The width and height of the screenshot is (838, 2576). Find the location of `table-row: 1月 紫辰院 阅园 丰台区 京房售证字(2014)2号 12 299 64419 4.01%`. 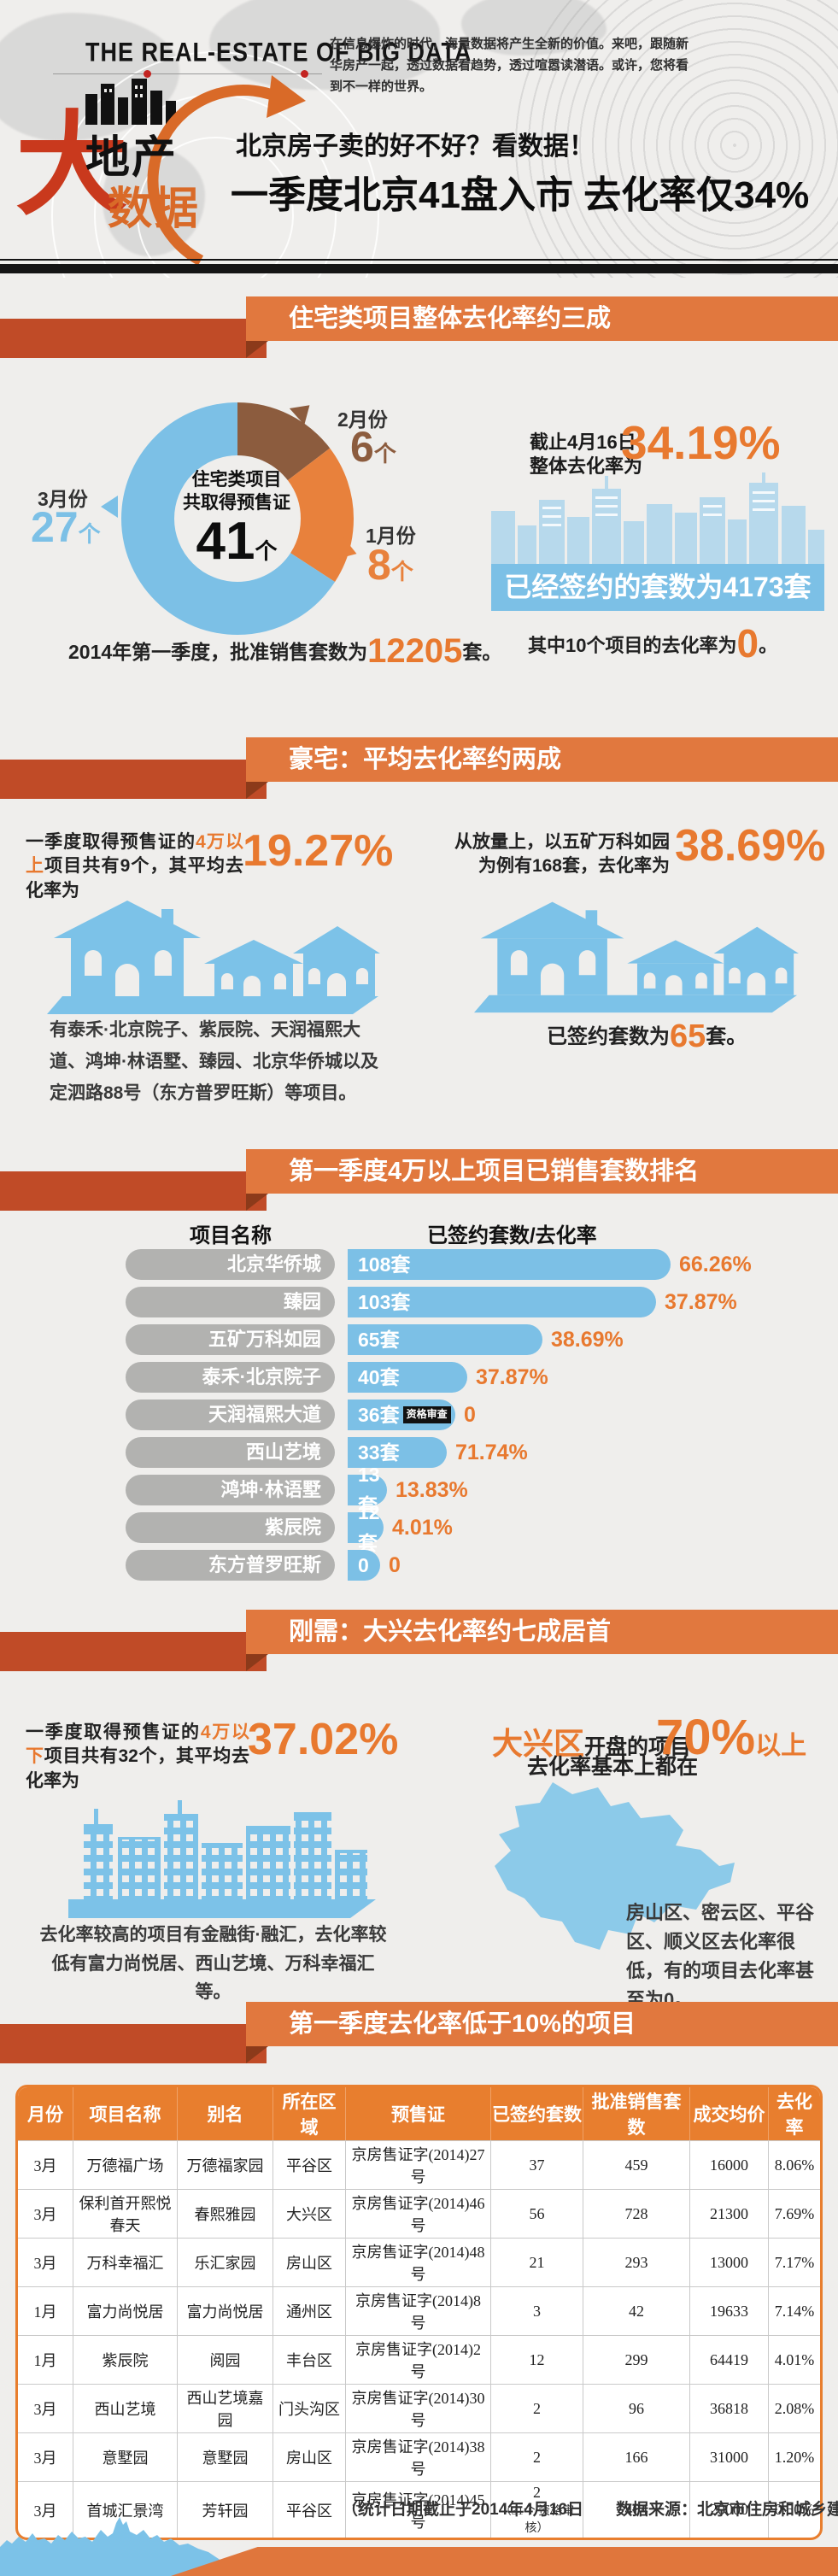

table-row: 1月 紫辰院 阅园 丰台区 京房售证字(2014)2号 12 299 64419 4.01% is located at coordinates (419, 2359).